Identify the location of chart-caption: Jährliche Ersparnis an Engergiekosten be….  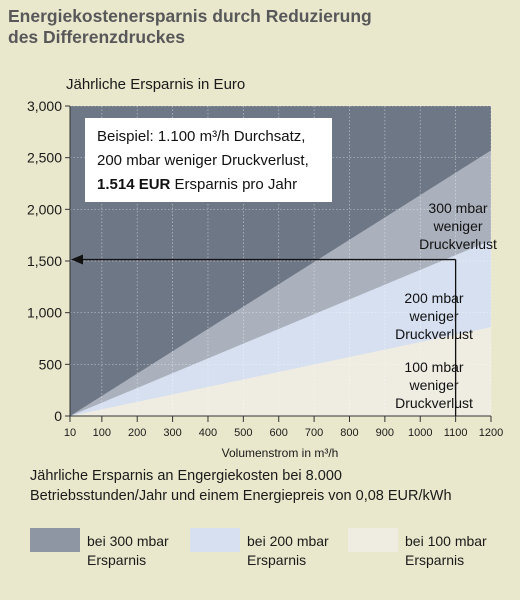
(270, 486).